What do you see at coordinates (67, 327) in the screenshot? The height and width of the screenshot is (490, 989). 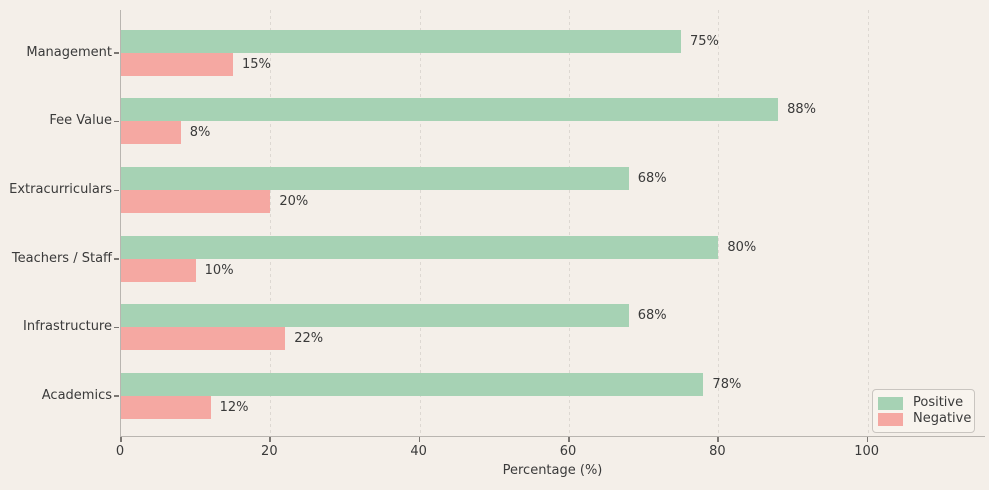 I see `category-label: Infrastructure` at bounding box center [67, 327].